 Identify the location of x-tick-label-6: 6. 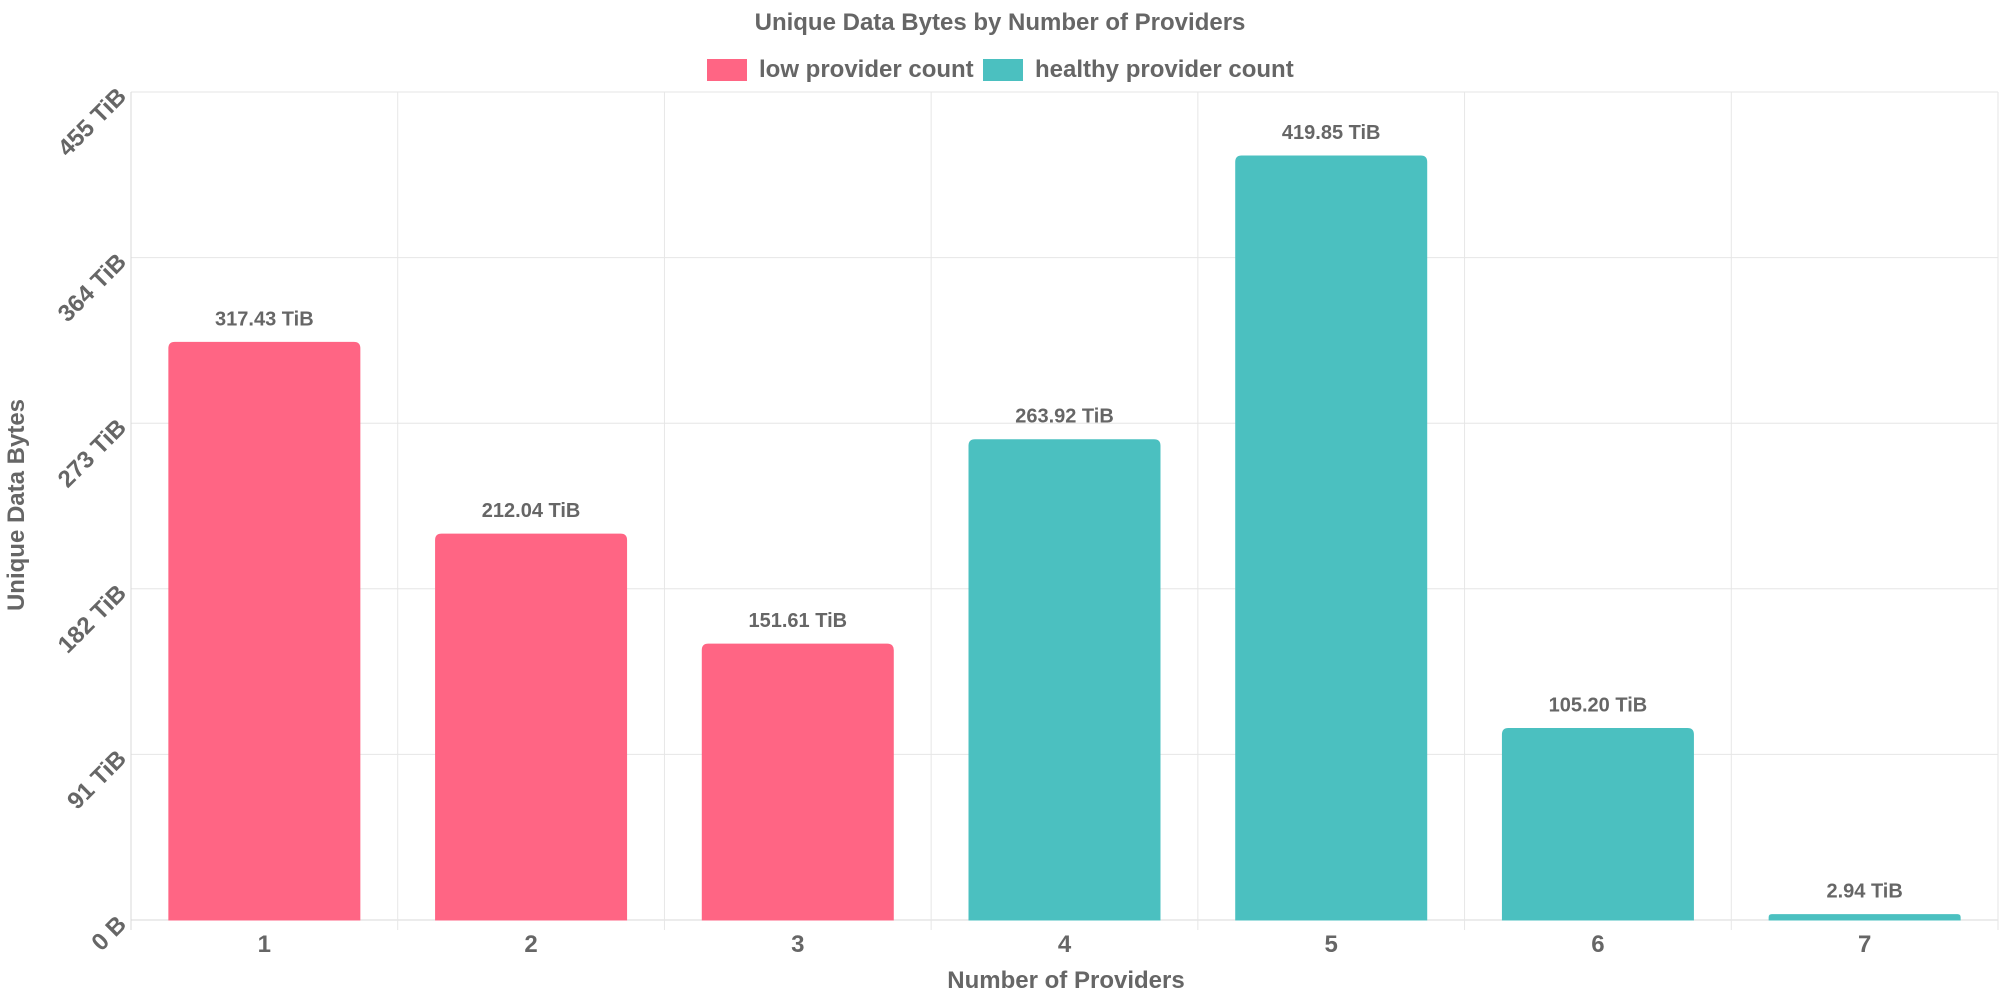
(1597, 944).